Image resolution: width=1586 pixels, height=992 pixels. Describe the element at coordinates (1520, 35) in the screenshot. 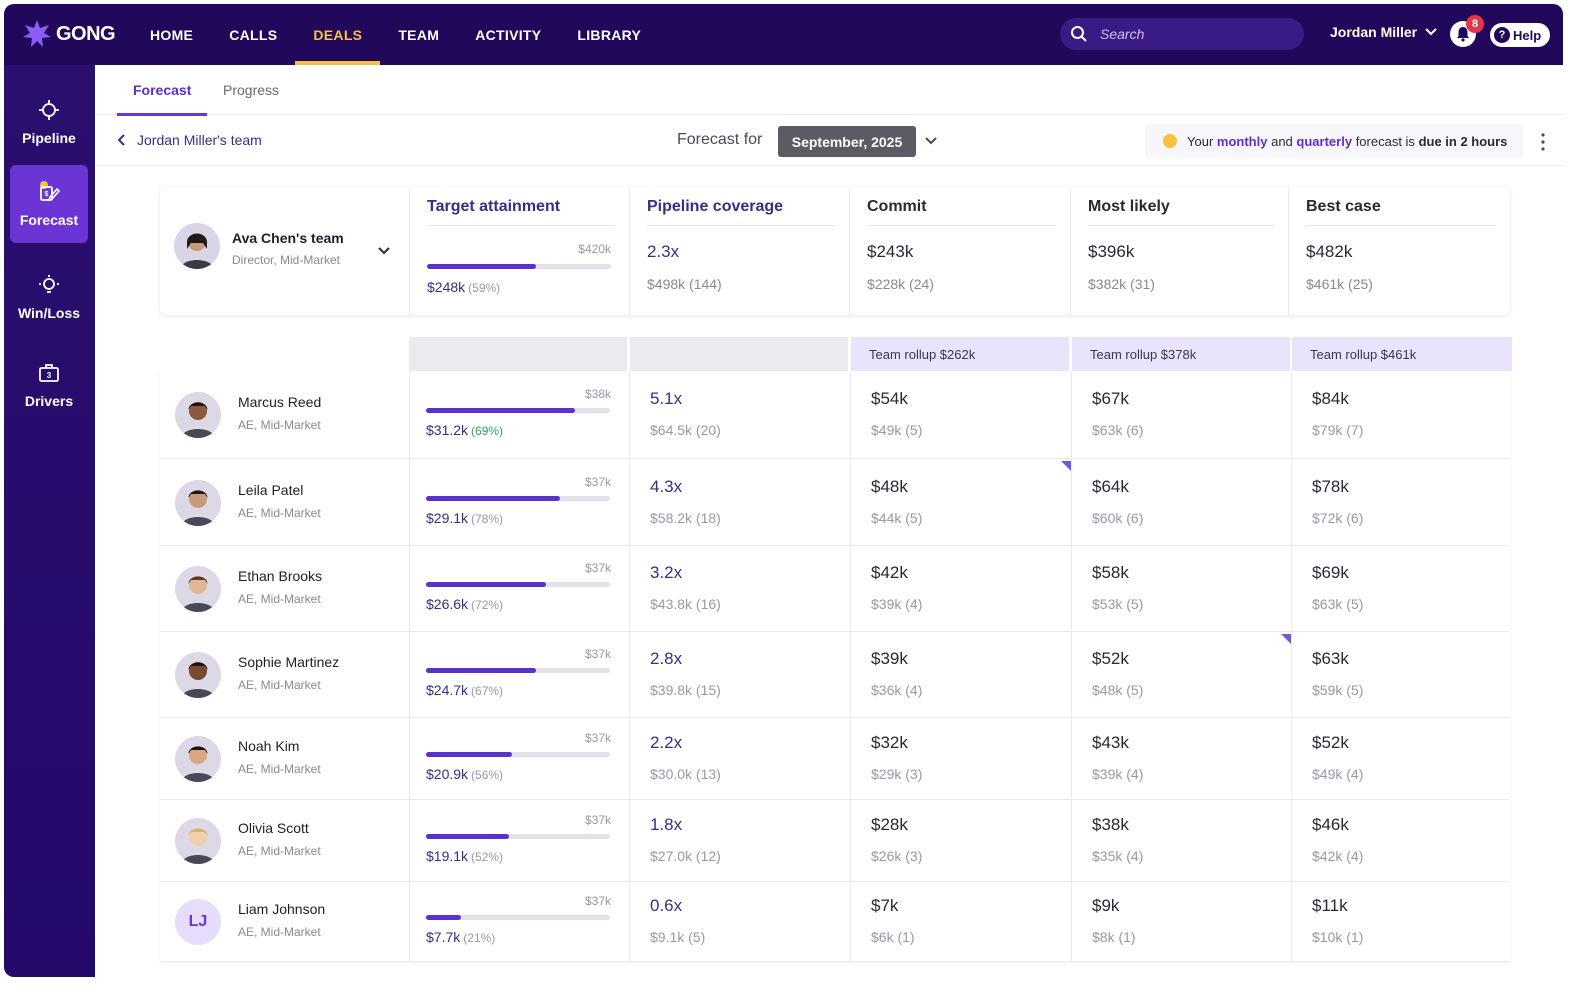

I see `help-button: ? Help` at that location.